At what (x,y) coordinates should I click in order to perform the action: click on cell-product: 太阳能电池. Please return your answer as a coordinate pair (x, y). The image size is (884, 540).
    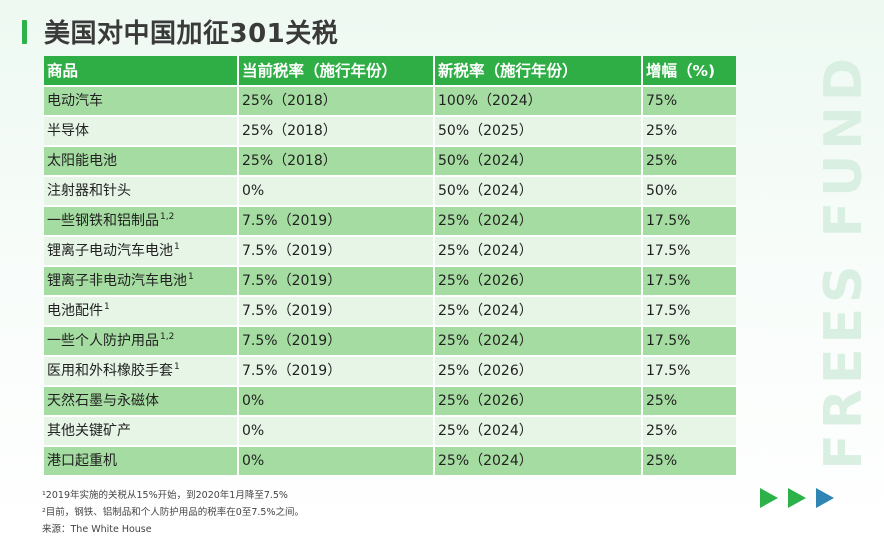
    Looking at the image, I should click on (141, 161).